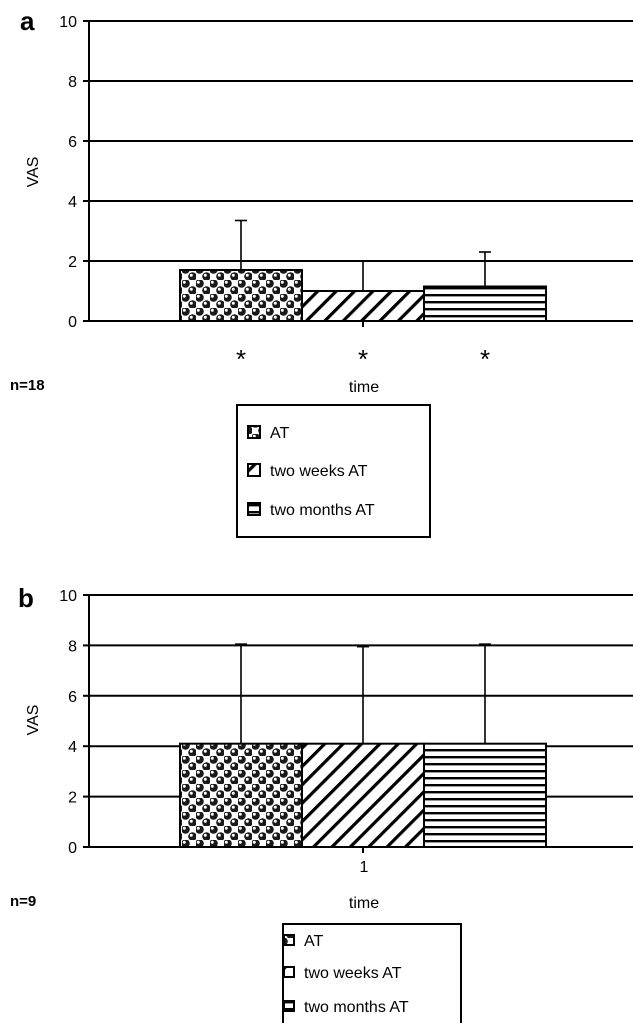 This screenshot has height=1023, width=633. Describe the element at coordinates (26, 598) in the screenshot. I see `panel-b-letter: b` at that location.